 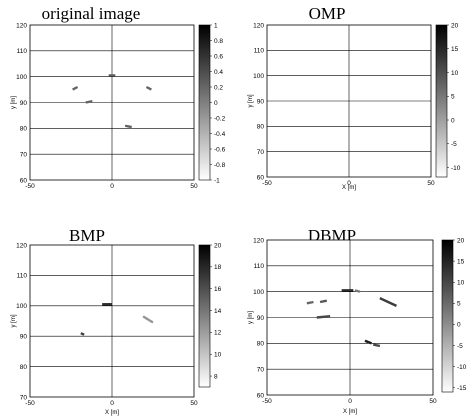 I want to click on colorbar-tick-label: -0.6, so click(x=220, y=149).